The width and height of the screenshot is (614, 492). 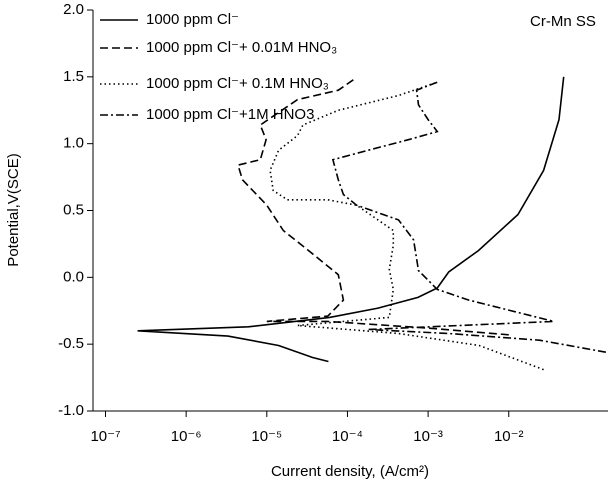 What do you see at coordinates (73, 76) in the screenshot?
I see `y-tick-label: 1.5` at bounding box center [73, 76].